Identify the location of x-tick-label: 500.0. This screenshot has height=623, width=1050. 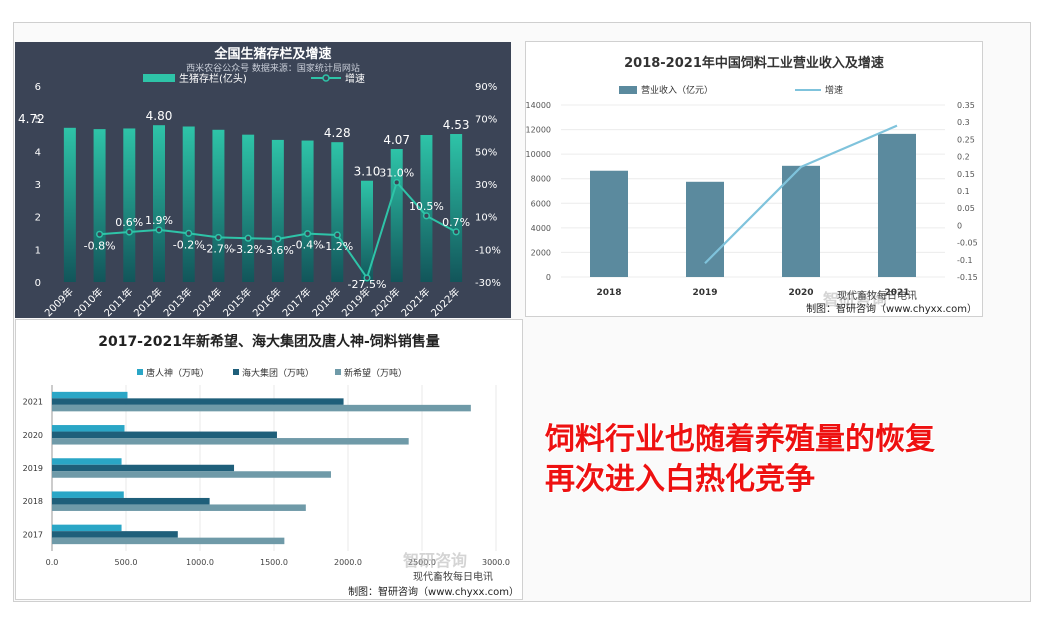
(126, 562).